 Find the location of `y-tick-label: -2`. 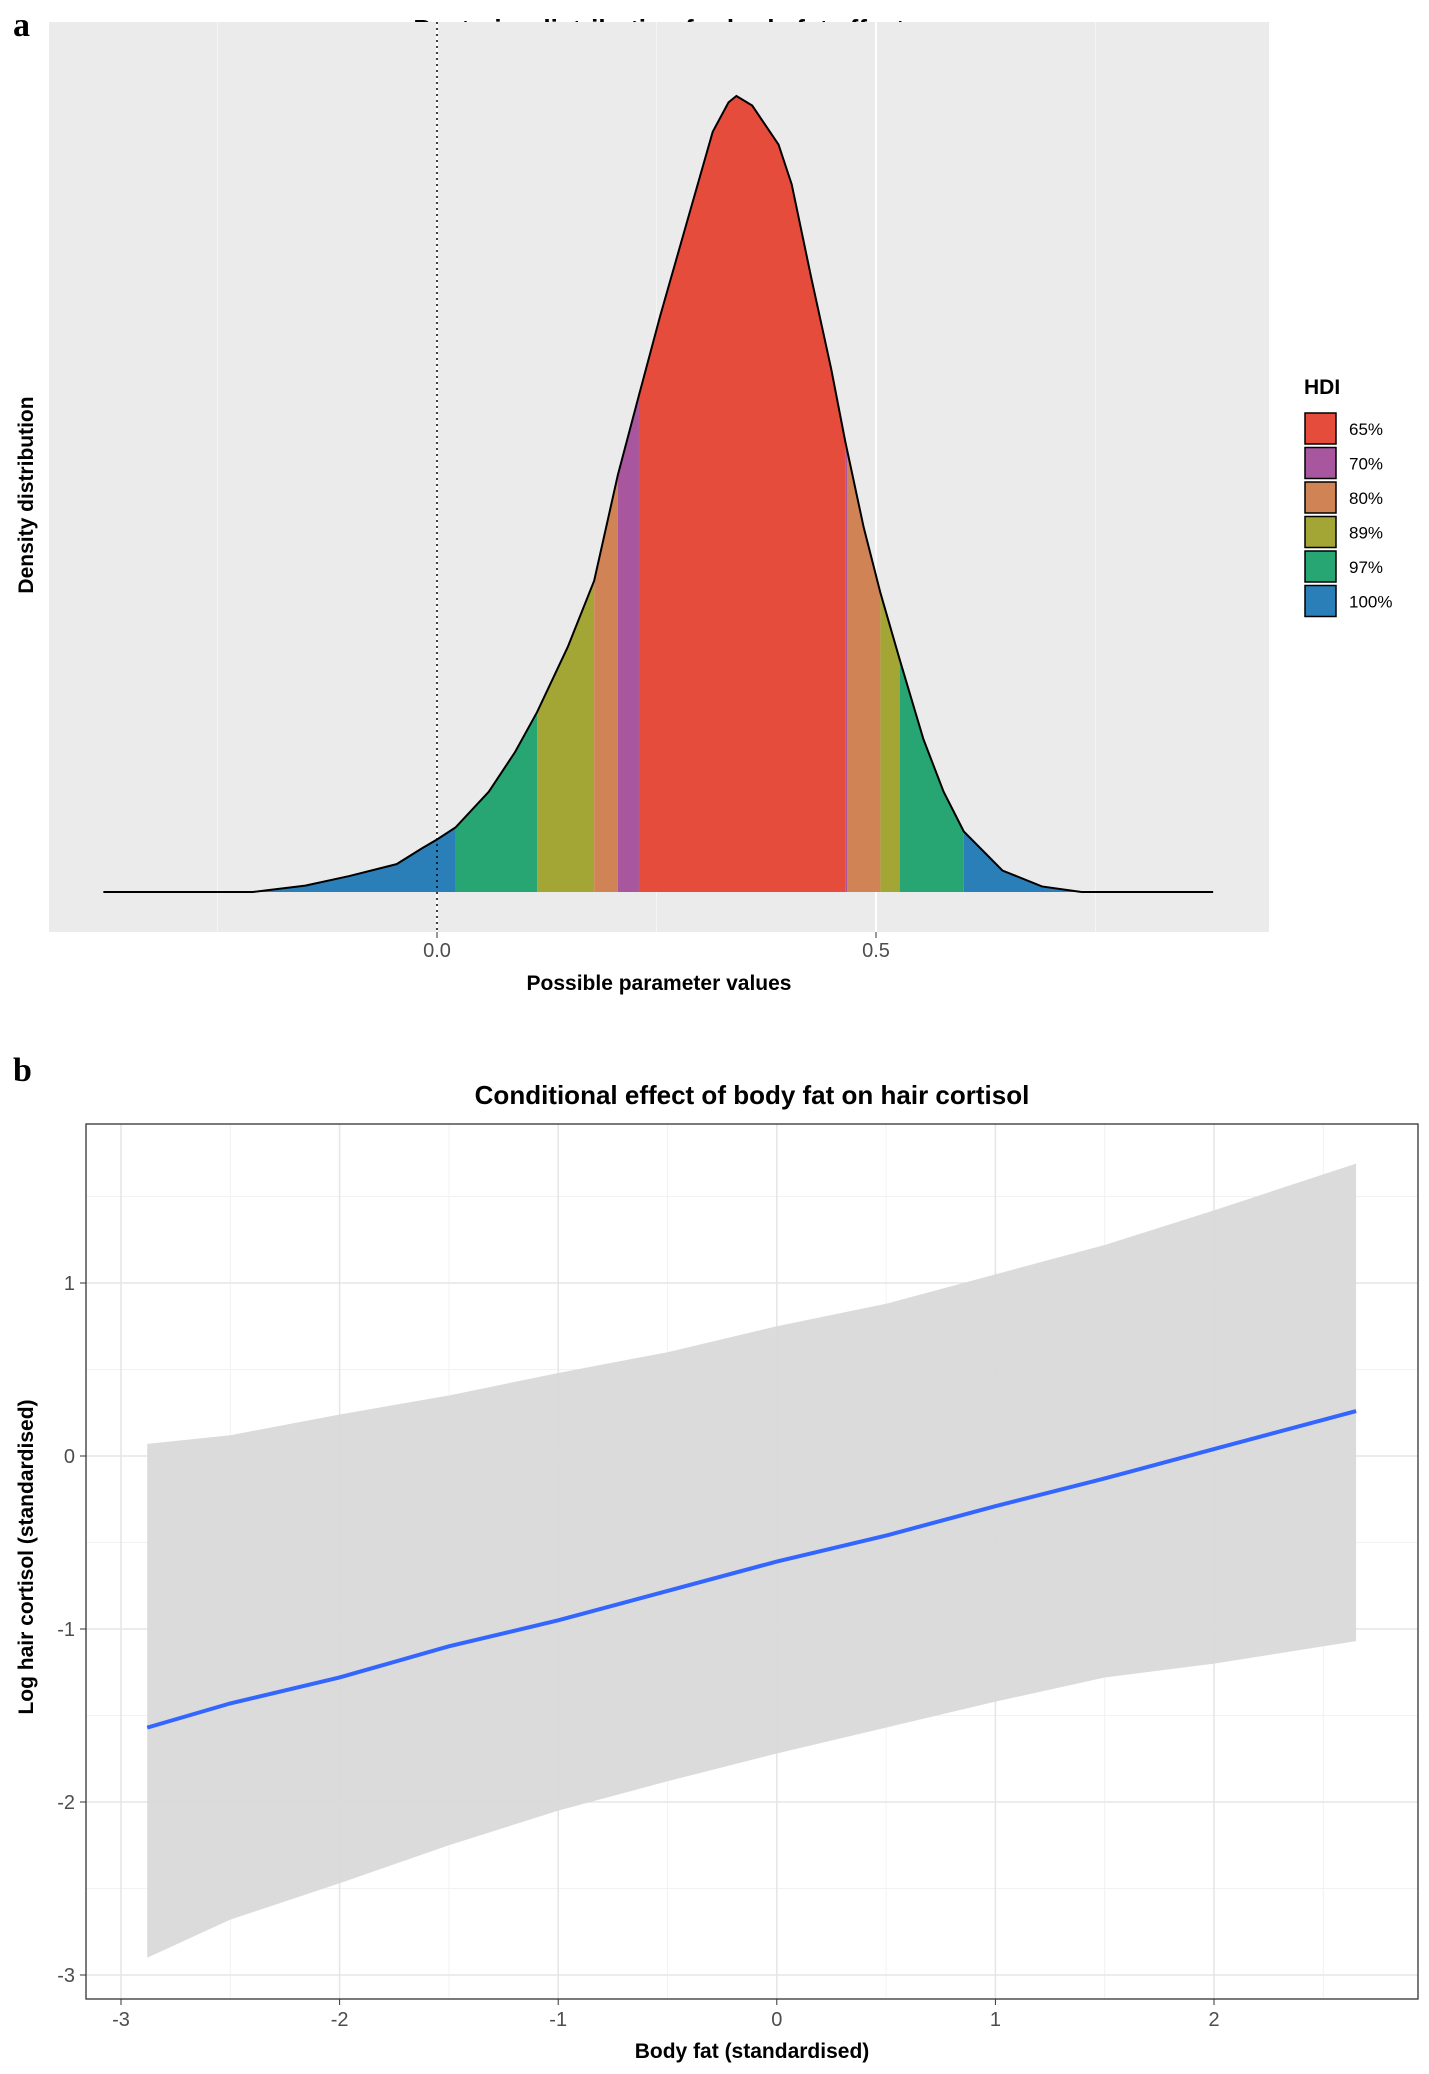

y-tick-label: -2 is located at coordinates (66, 1803).